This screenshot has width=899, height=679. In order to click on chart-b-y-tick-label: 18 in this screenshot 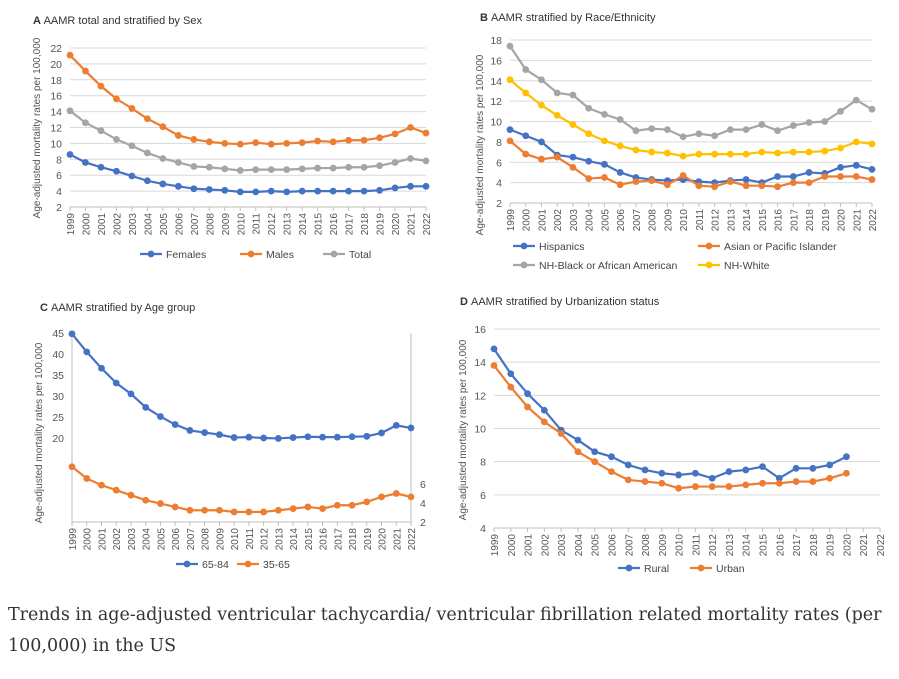, I will do `click(496, 41)`.